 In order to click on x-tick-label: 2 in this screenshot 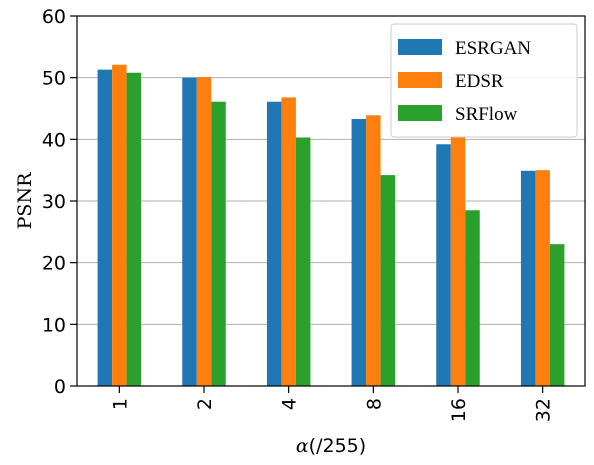, I will do `click(205, 404)`.